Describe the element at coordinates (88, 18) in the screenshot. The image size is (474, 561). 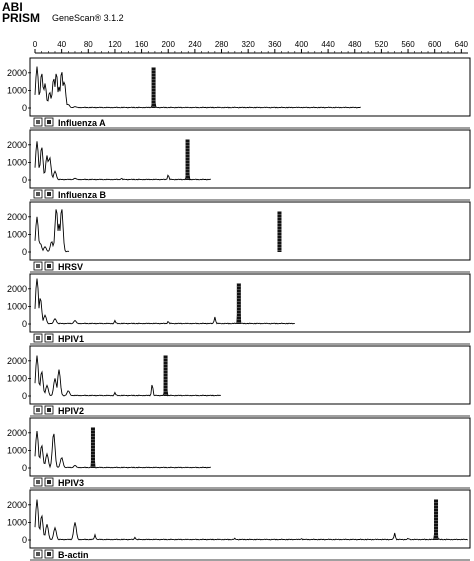
I see `app-title: GeneScan® 3.1.2` at that location.